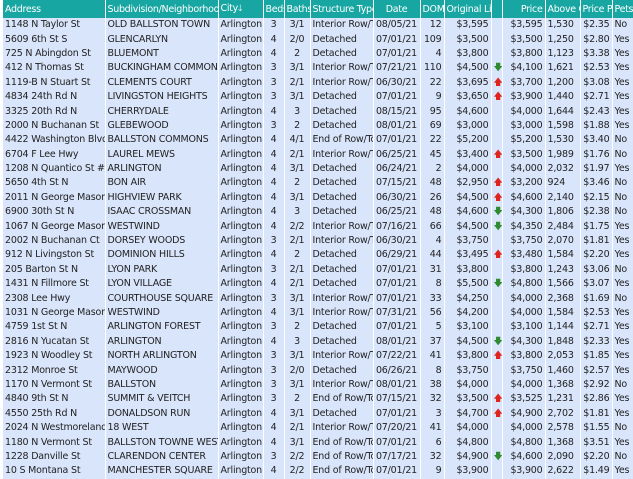 The height and width of the screenshot is (479, 633). What do you see at coordinates (562, 428) in the screenshot?
I see `cell-above-grade: 2,578` at bounding box center [562, 428].